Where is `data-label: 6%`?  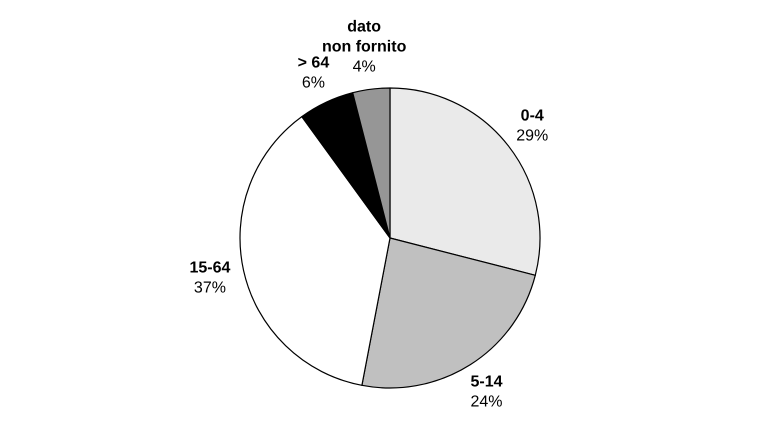
data-label: 6% is located at coordinates (313, 83).